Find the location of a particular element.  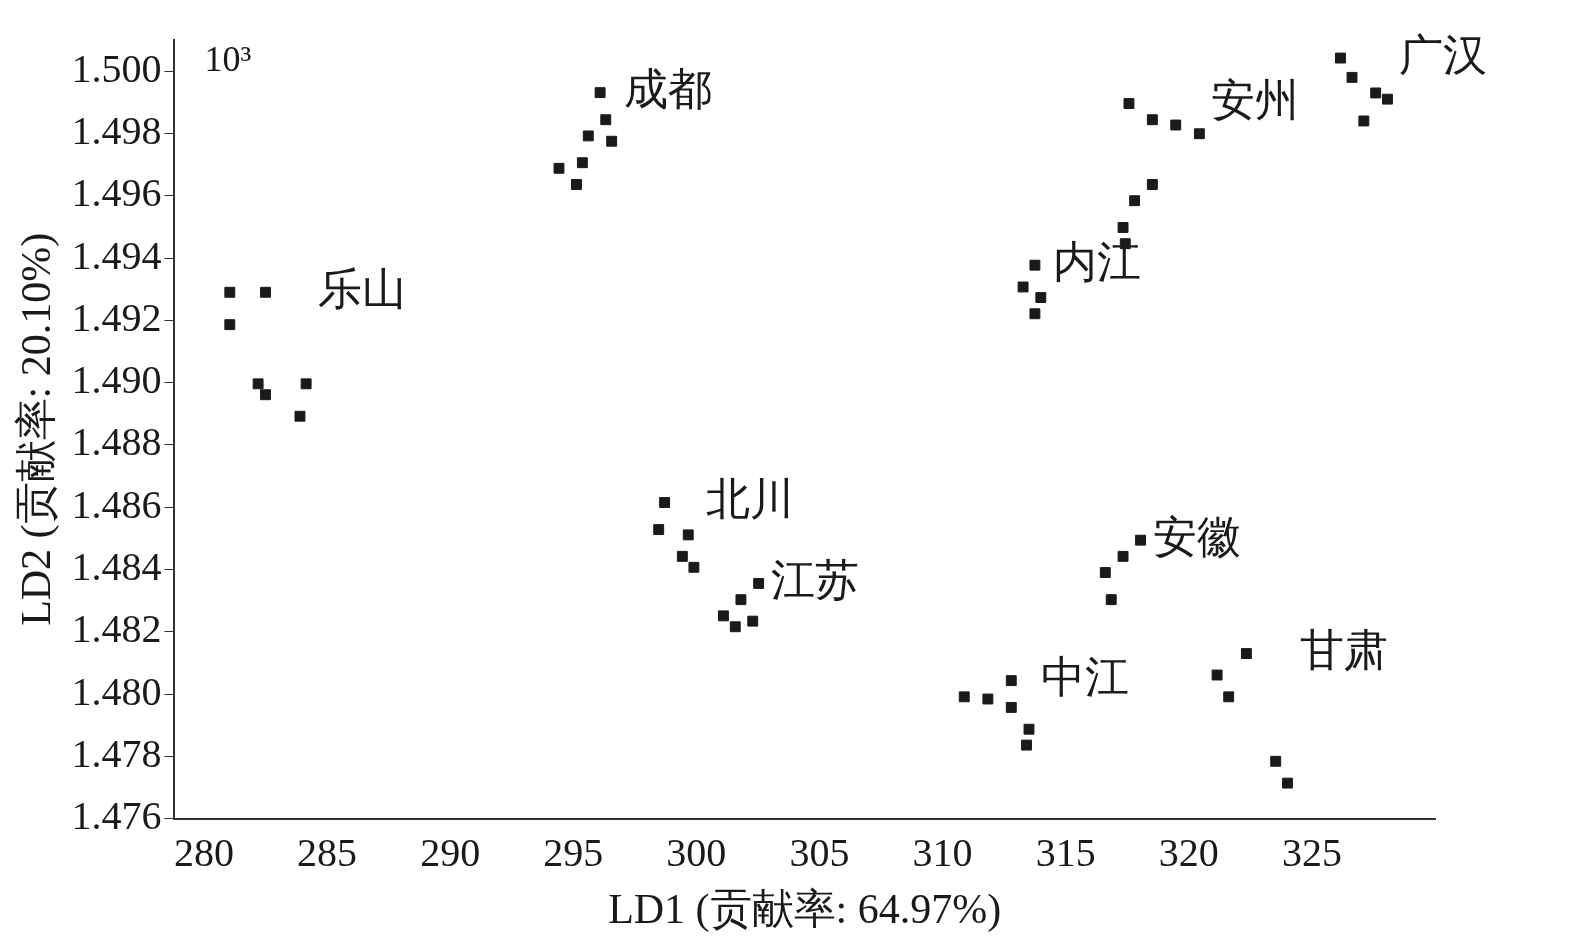

x-tick-label: 280 is located at coordinates (203, 853).